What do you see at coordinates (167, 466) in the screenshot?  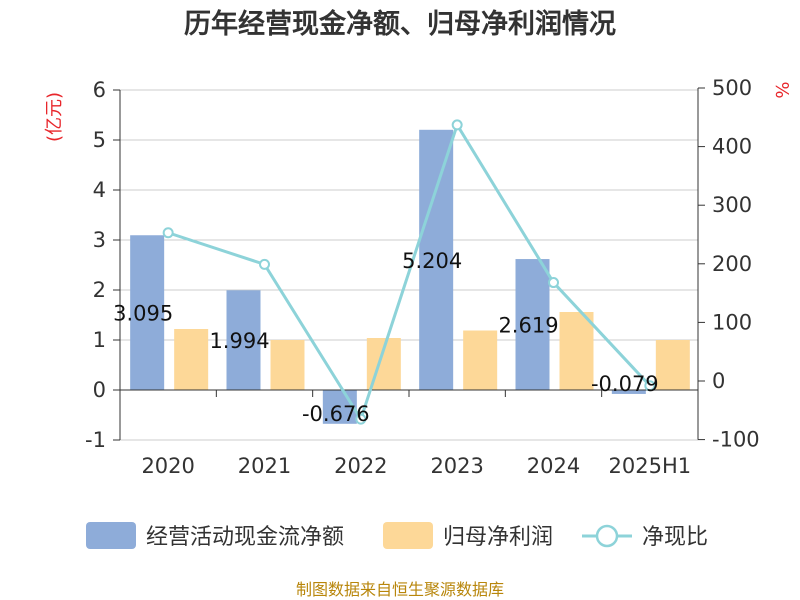 I see `x-axis-label: 2020` at bounding box center [167, 466].